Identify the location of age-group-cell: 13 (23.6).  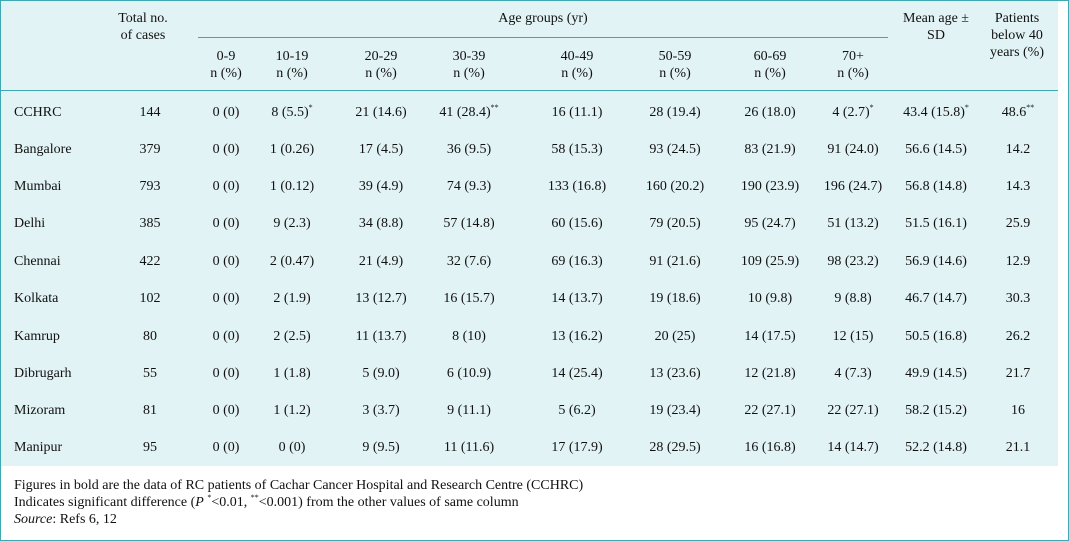
(675, 373).